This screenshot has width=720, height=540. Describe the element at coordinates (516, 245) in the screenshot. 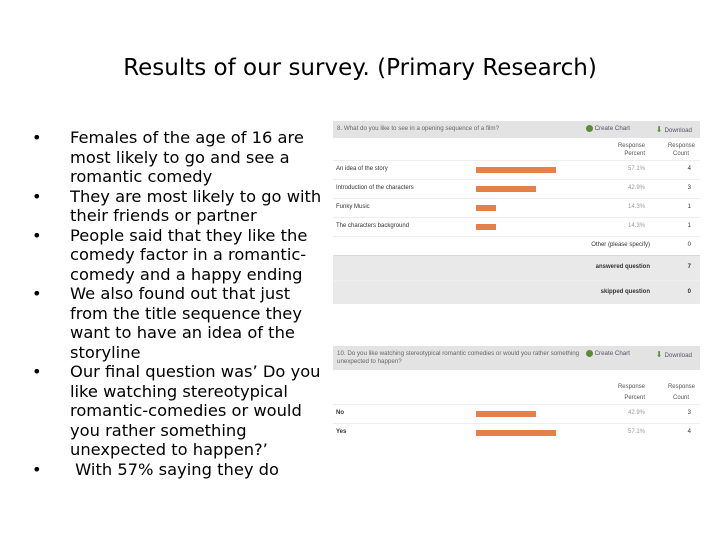

I see `other-row: Other (please specify) 0` at that location.